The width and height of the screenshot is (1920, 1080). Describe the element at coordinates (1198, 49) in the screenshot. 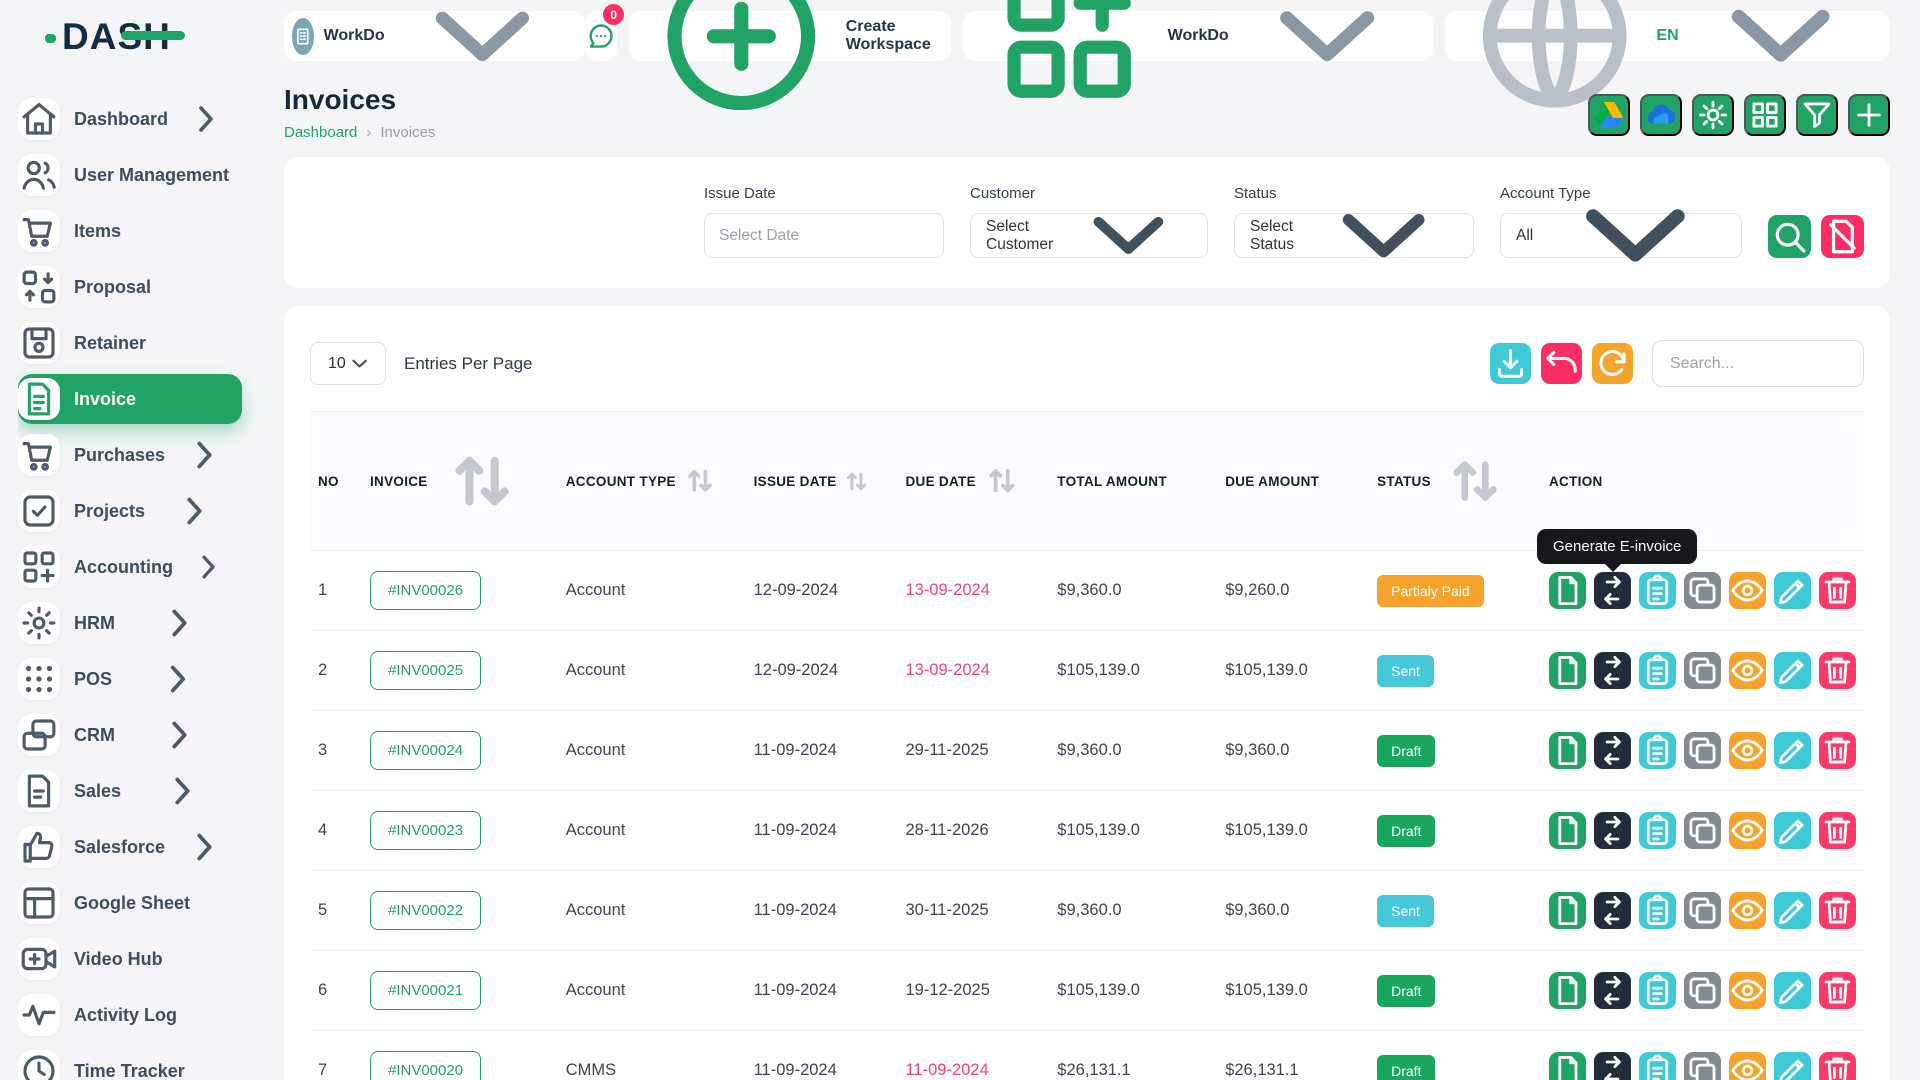

I see `apps-dropdown: WorkDo` at that location.